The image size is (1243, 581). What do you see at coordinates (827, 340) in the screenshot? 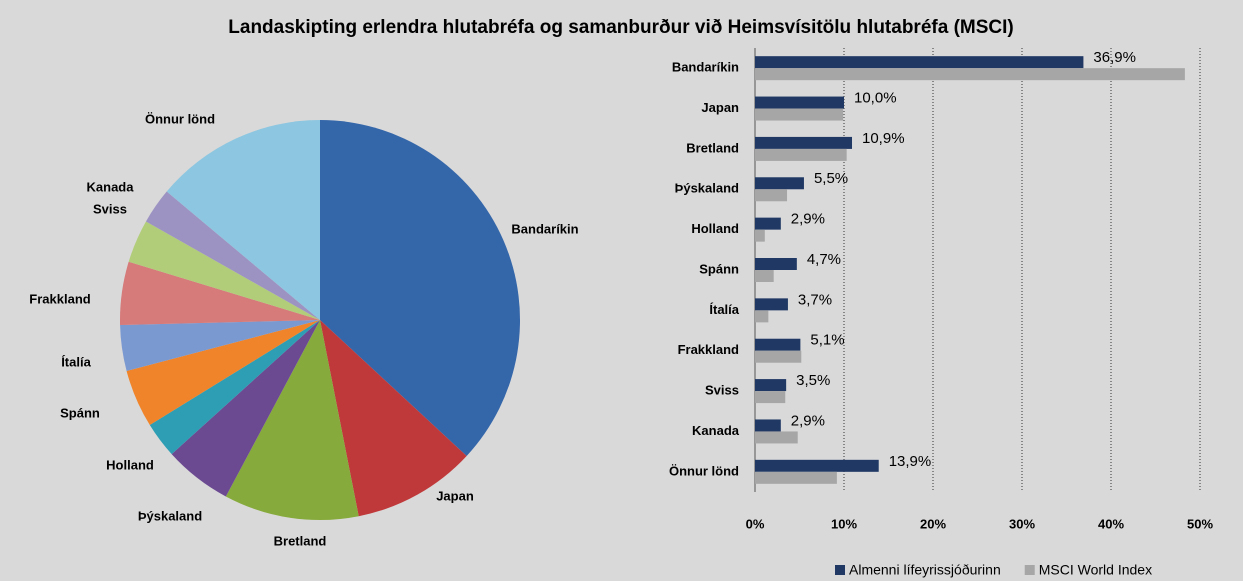
I see `data-label: 5,1%` at bounding box center [827, 340].